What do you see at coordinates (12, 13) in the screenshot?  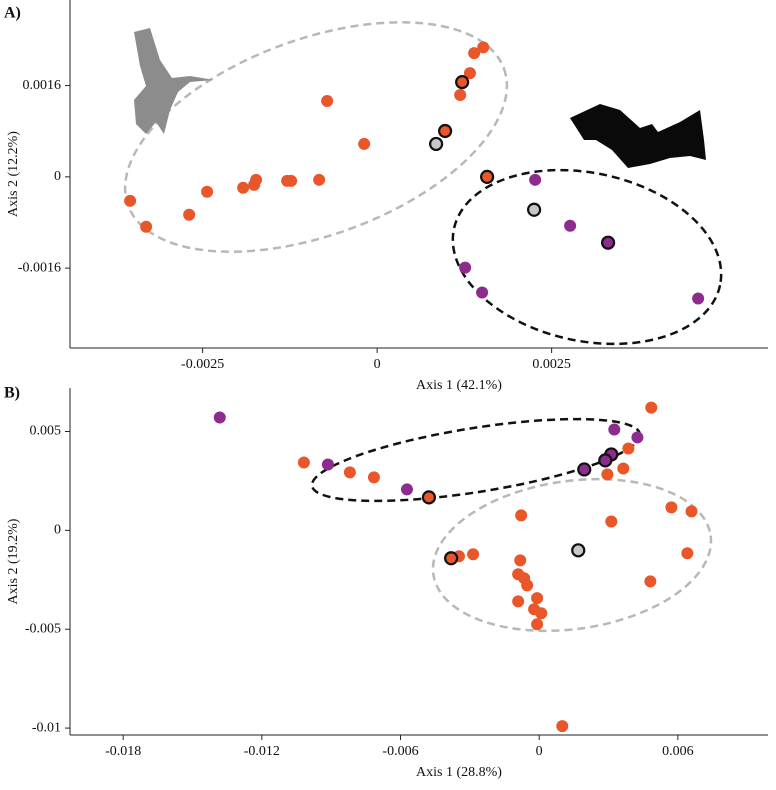 I see `panel-label: A)` at bounding box center [12, 13].